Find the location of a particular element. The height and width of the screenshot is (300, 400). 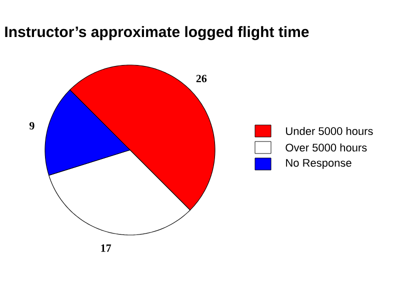

data-label: 26 is located at coordinates (201, 78).